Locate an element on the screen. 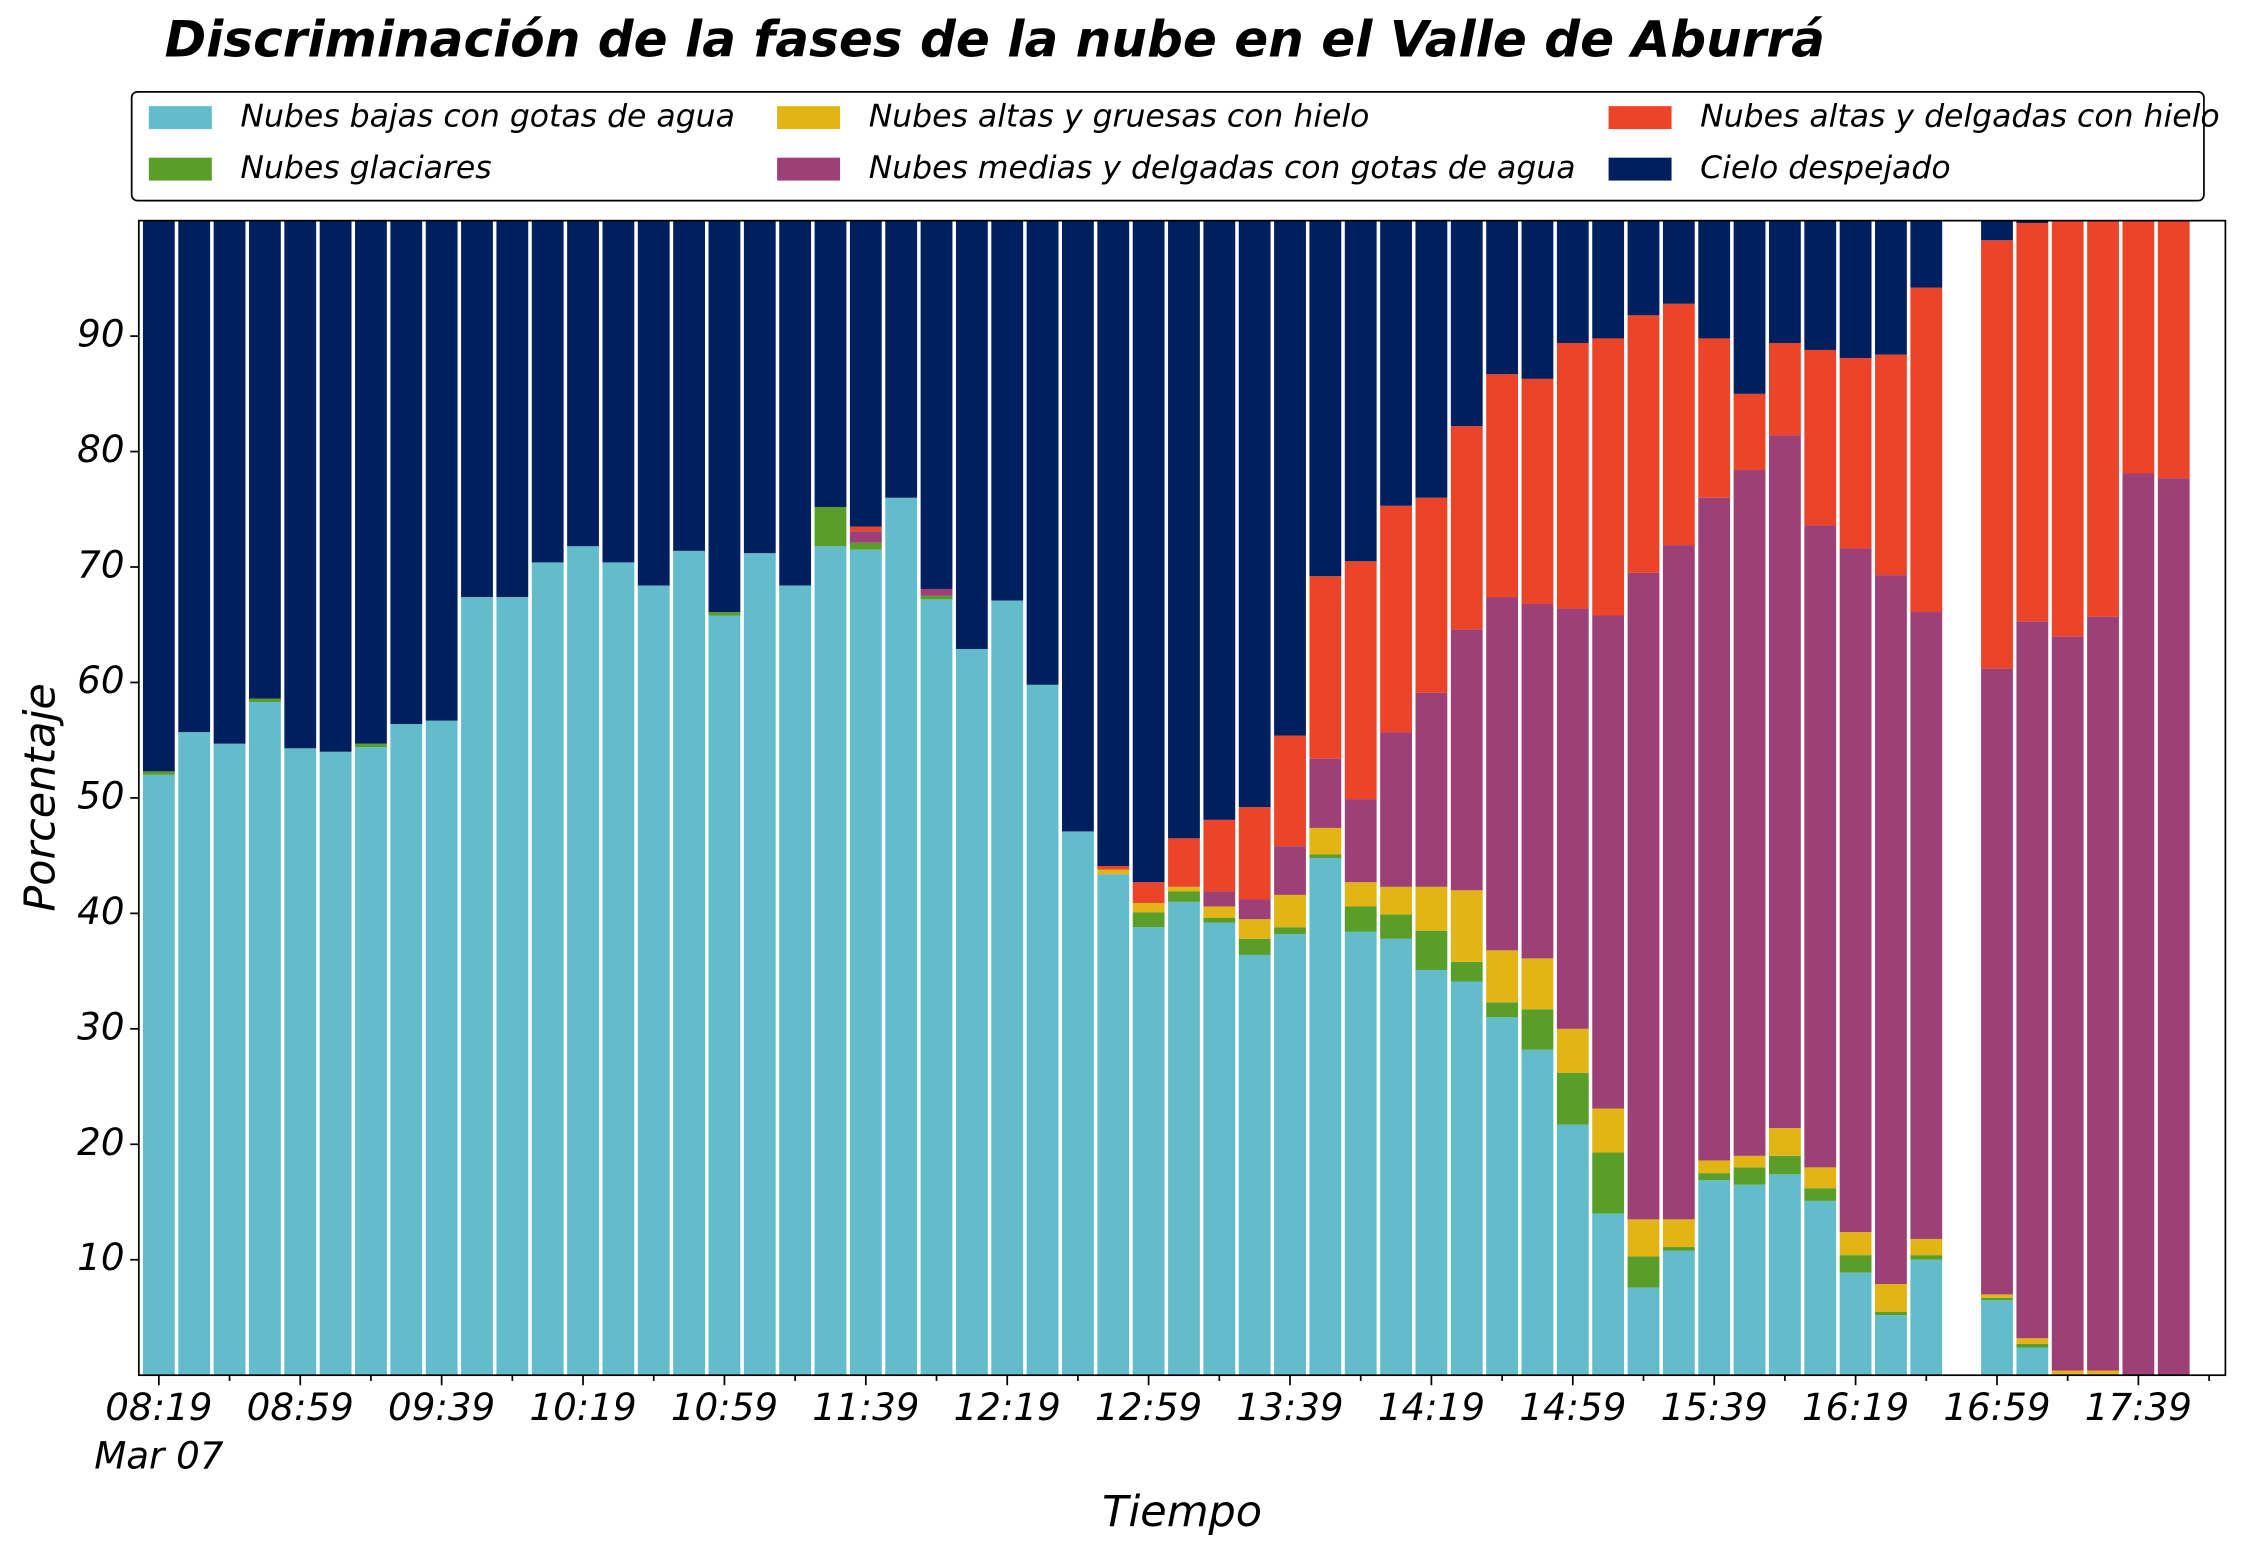  x-tick-label: 16:19 is located at coordinates (1855, 1407).